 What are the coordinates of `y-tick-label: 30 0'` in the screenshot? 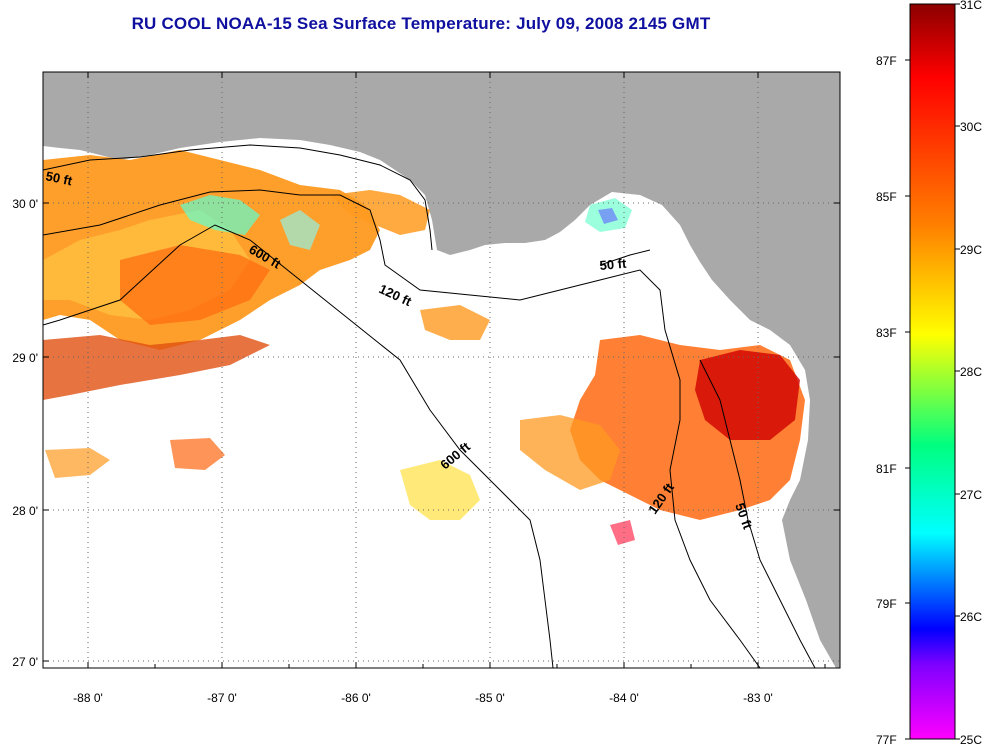 It's located at (25, 204).